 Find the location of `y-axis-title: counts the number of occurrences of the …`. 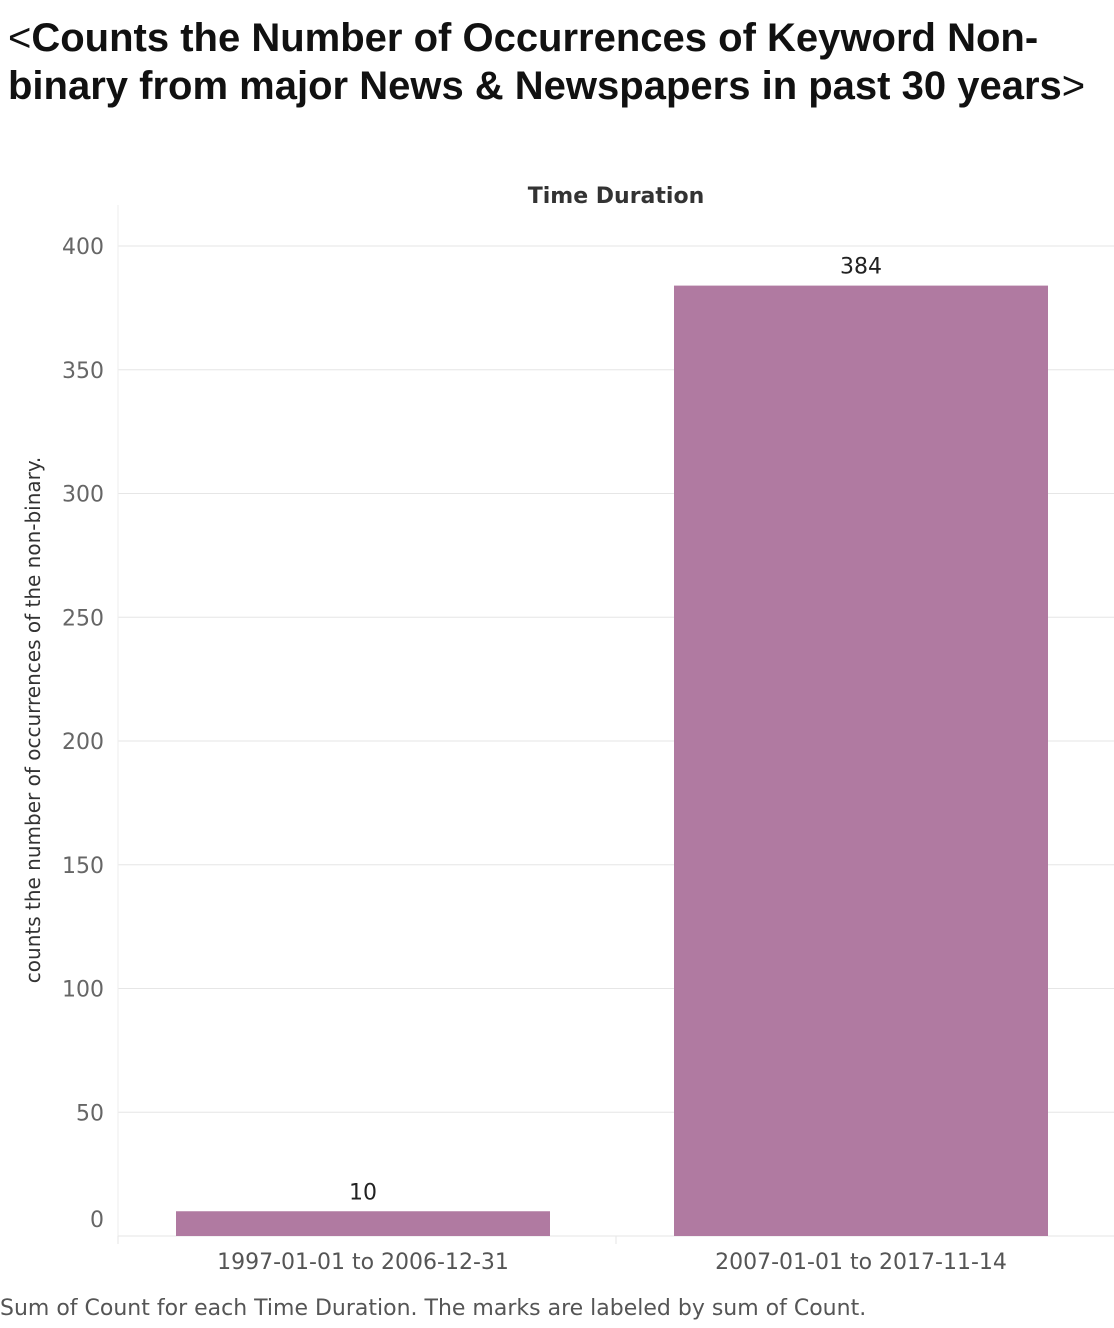

y-axis-title: counts the number of occurrences of the … is located at coordinates (33, 720).